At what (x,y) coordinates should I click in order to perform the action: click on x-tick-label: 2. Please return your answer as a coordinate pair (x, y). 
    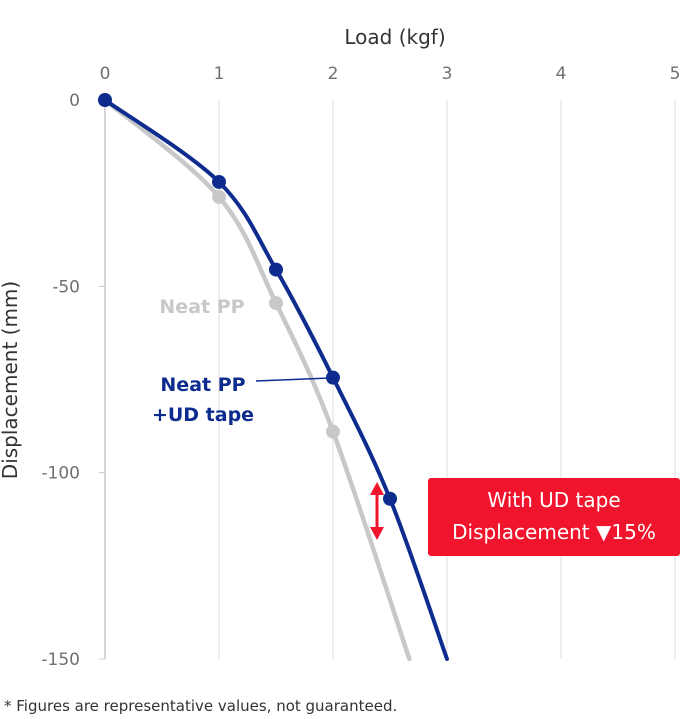
    Looking at the image, I should click on (333, 74).